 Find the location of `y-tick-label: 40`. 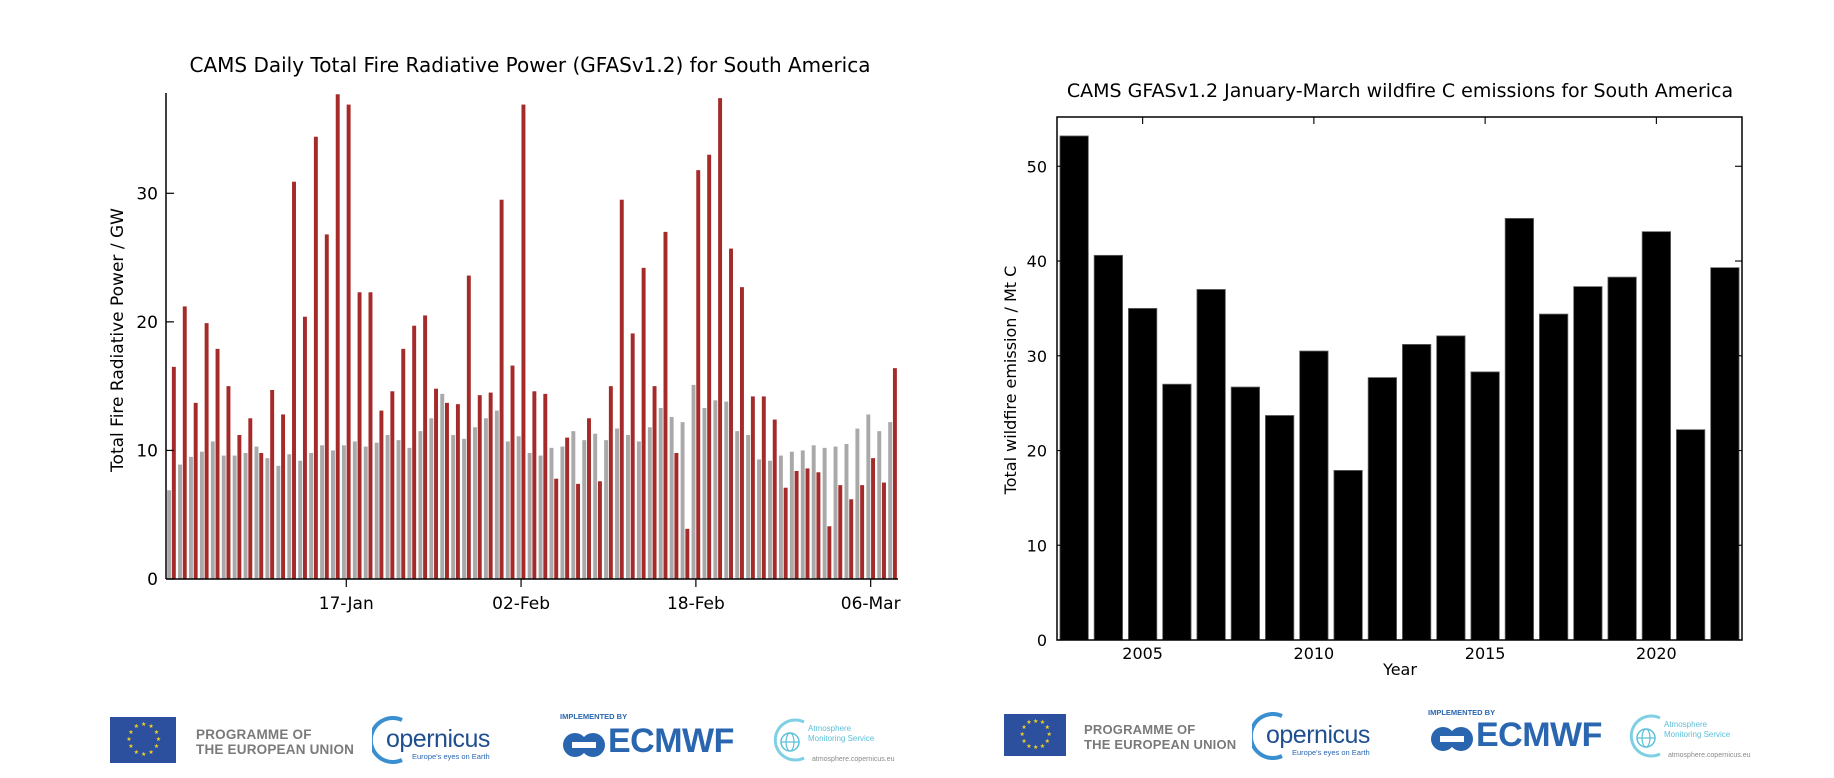

y-tick-label: 40 is located at coordinates (1037, 261).